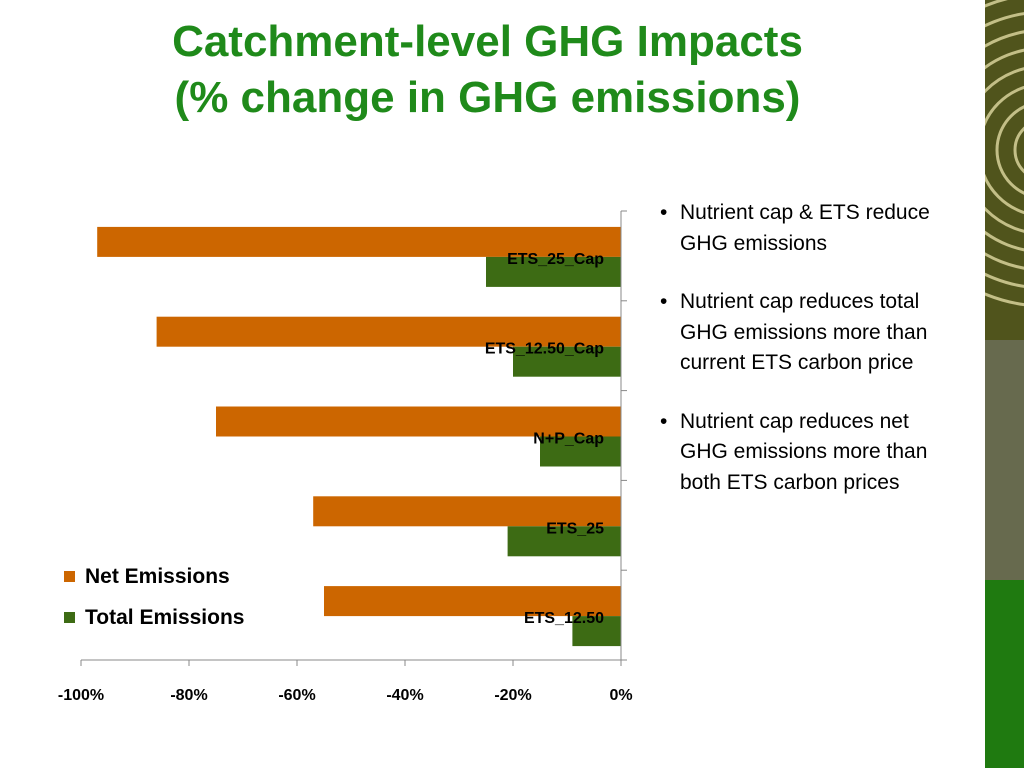 The width and height of the screenshot is (1024, 768). What do you see at coordinates (404, 695) in the screenshot?
I see `x-tick-label: -40%` at bounding box center [404, 695].